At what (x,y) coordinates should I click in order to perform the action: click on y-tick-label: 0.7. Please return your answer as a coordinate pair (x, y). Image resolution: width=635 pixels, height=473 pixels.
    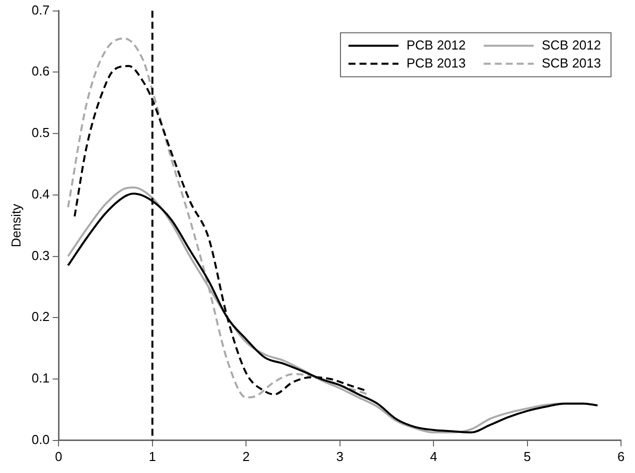
    Looking at the image, I should click on (41, 10).